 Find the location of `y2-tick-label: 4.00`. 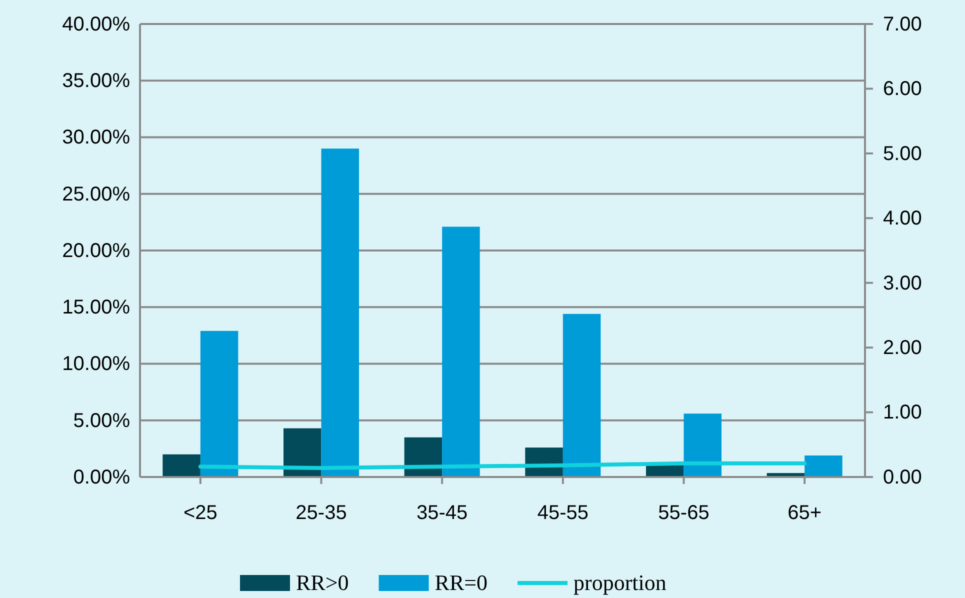

y2-tick-label: 4.00 is located at coordinates (902, 219).